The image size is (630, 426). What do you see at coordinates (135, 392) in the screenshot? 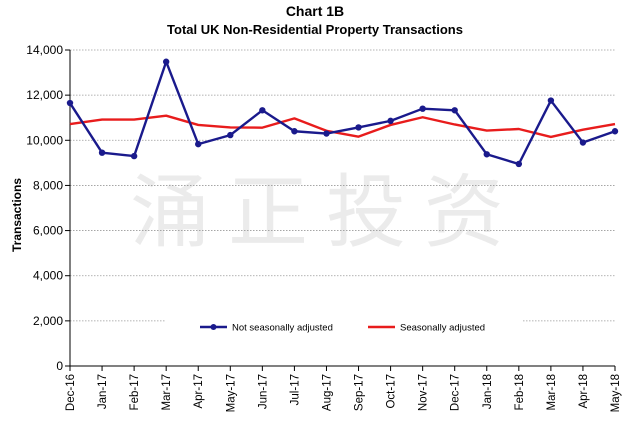
I see `x-tick-label: Feb-17` at bounding box center [135, 392].